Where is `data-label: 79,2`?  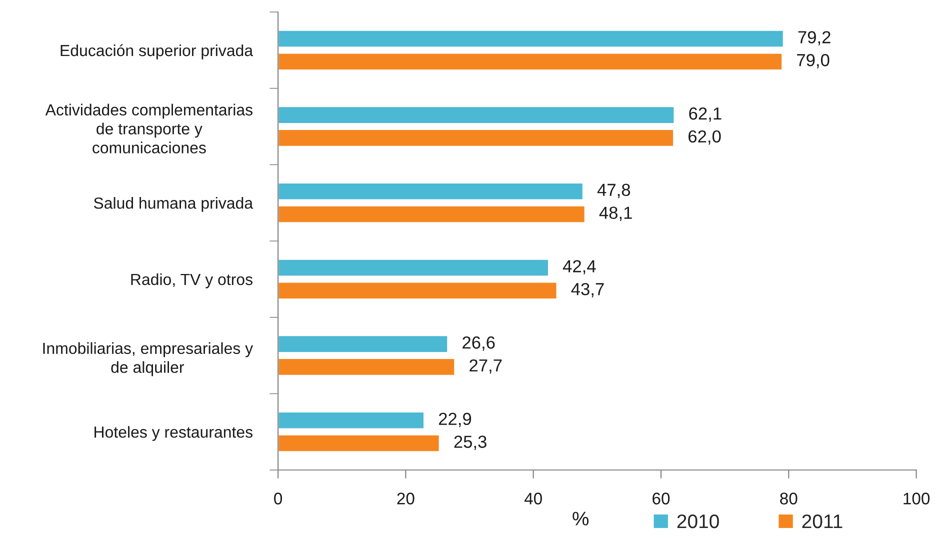 data-label: 79,2 is located at coordinates (814, 38).